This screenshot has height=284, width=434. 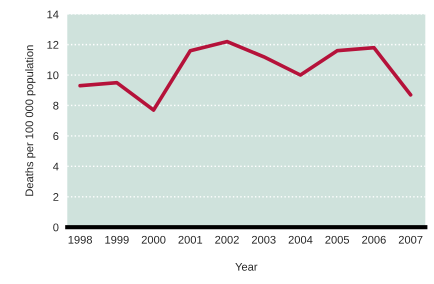 I want to click on x-tick-label: 1999, so click(x=117, y=240).